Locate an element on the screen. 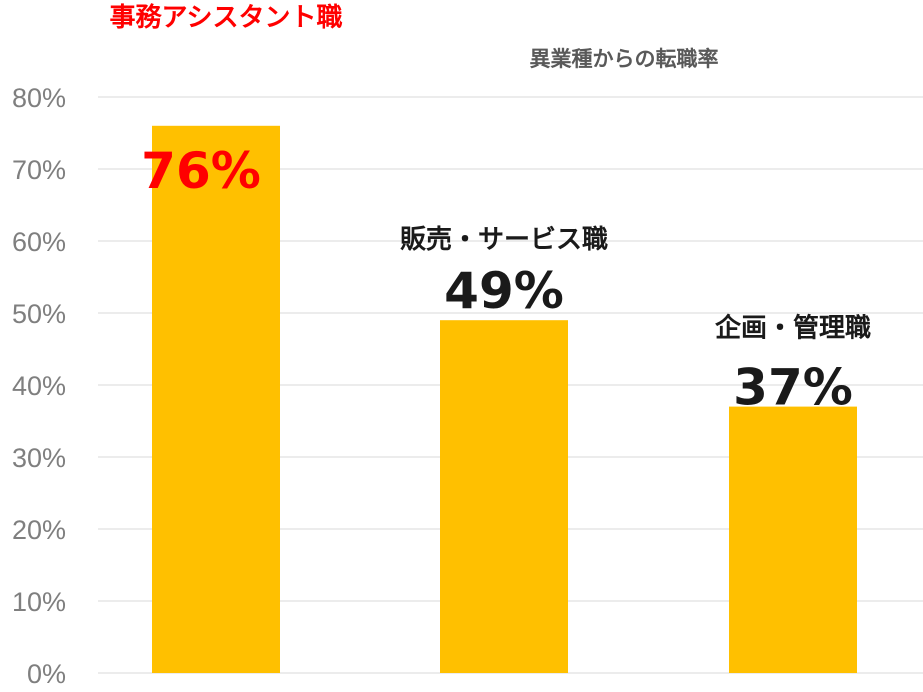  y-axis-tick-labels: 0% 10% 20% 30% 40% 50% 60% 70% 80% is located at coordinates (39, 386).